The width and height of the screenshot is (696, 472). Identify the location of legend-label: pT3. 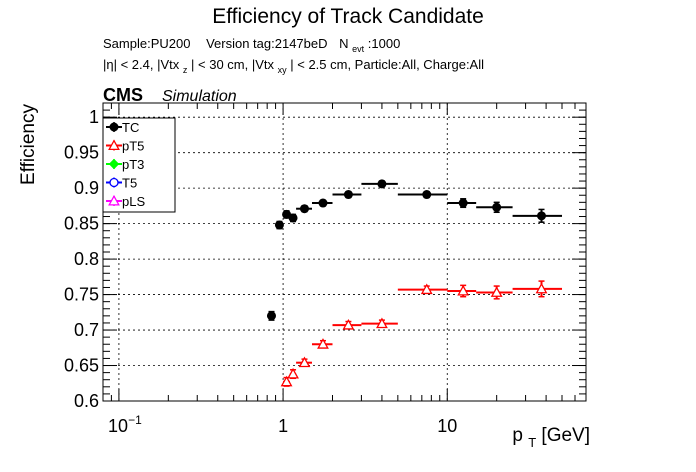
(133, 164).